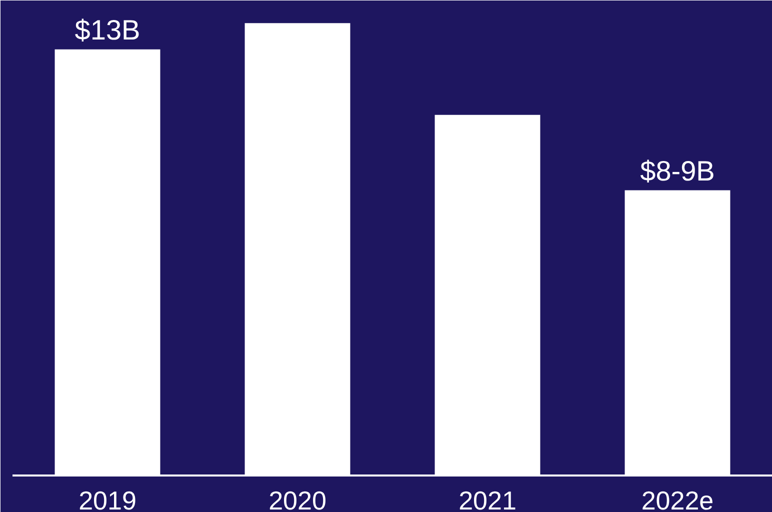  Describe the element at coordinates (677, 170) in the screenshot. I see `data-label: $8-9B` at that location.